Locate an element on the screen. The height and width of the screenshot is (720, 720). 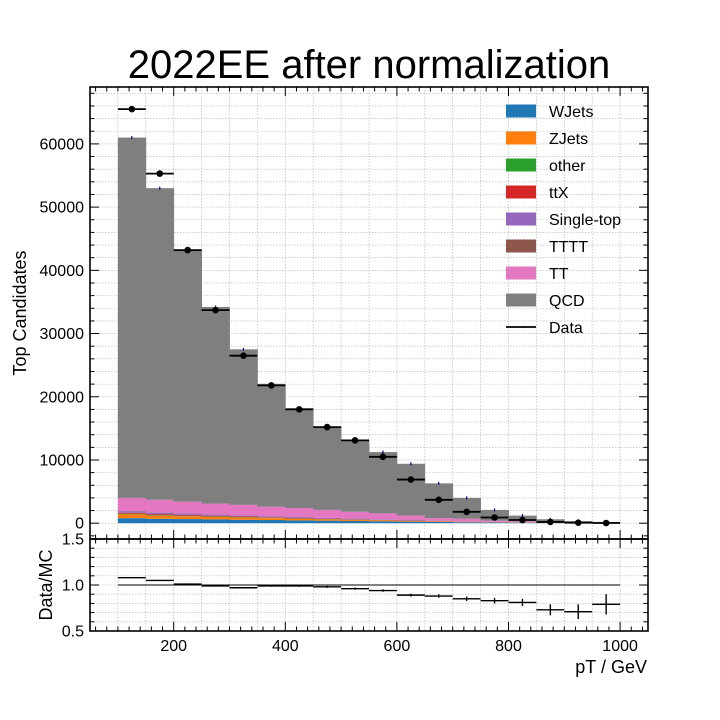
legend-swatch-tttt is located at coordinates (521, 246).